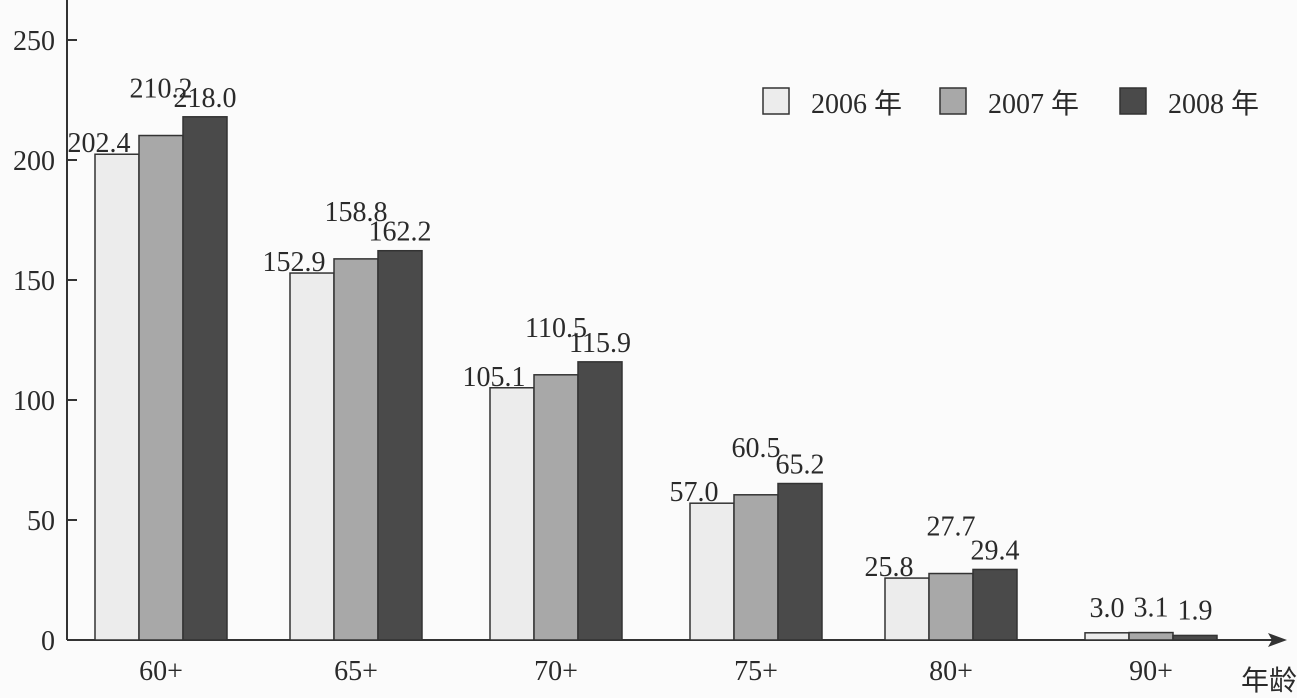  Describe the element at coordinates (995, 604) in the screenshot. I see `bar-80+-2` at that location.